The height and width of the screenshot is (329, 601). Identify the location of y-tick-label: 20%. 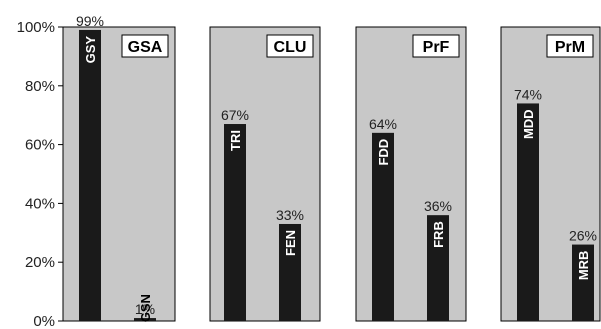
(40, 262).